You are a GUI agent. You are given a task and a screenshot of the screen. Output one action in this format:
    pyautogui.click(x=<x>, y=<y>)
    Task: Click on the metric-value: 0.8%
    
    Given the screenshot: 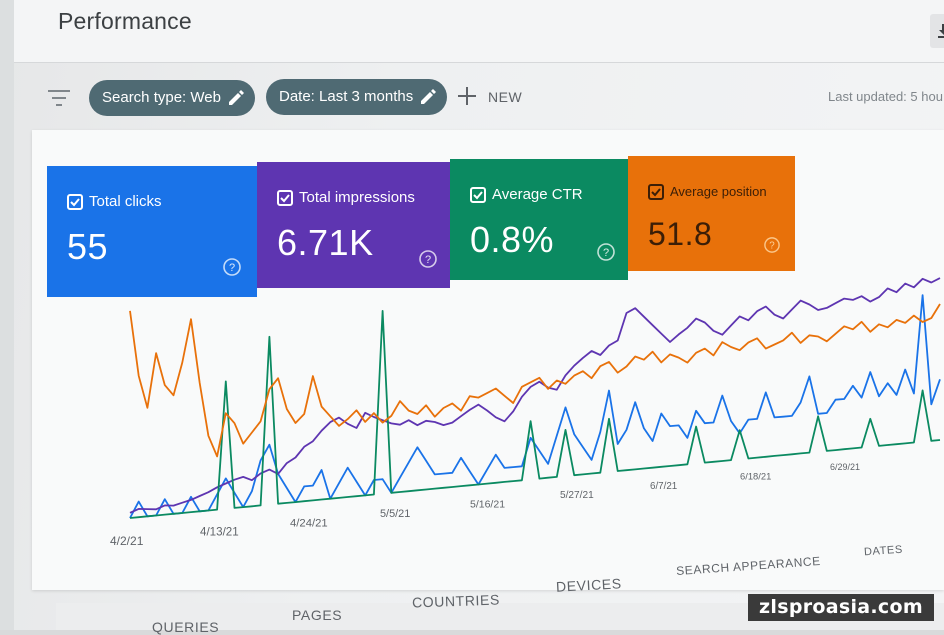 What is the action you would take?
    pyautogui.click(x=512, y=239)
    